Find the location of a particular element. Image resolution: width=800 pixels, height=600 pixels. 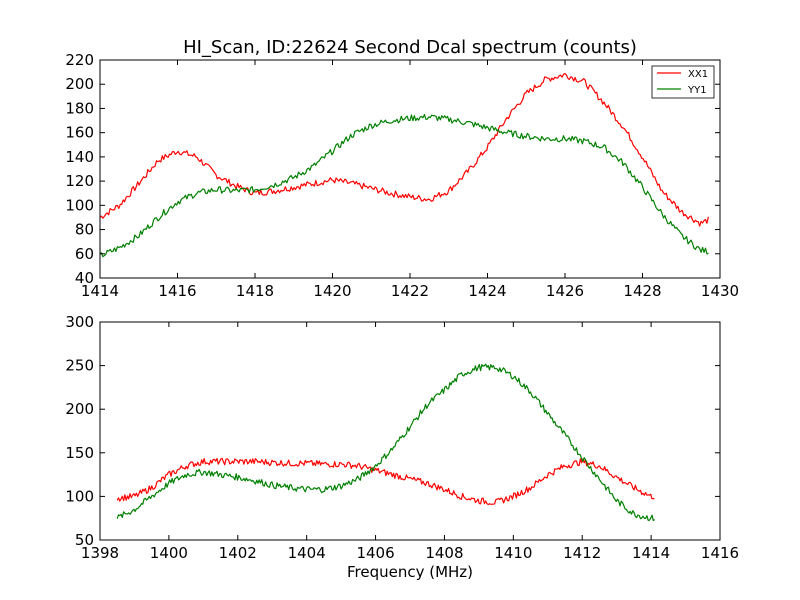

y-tick-label: 40 is located at coordinates (84, 278).